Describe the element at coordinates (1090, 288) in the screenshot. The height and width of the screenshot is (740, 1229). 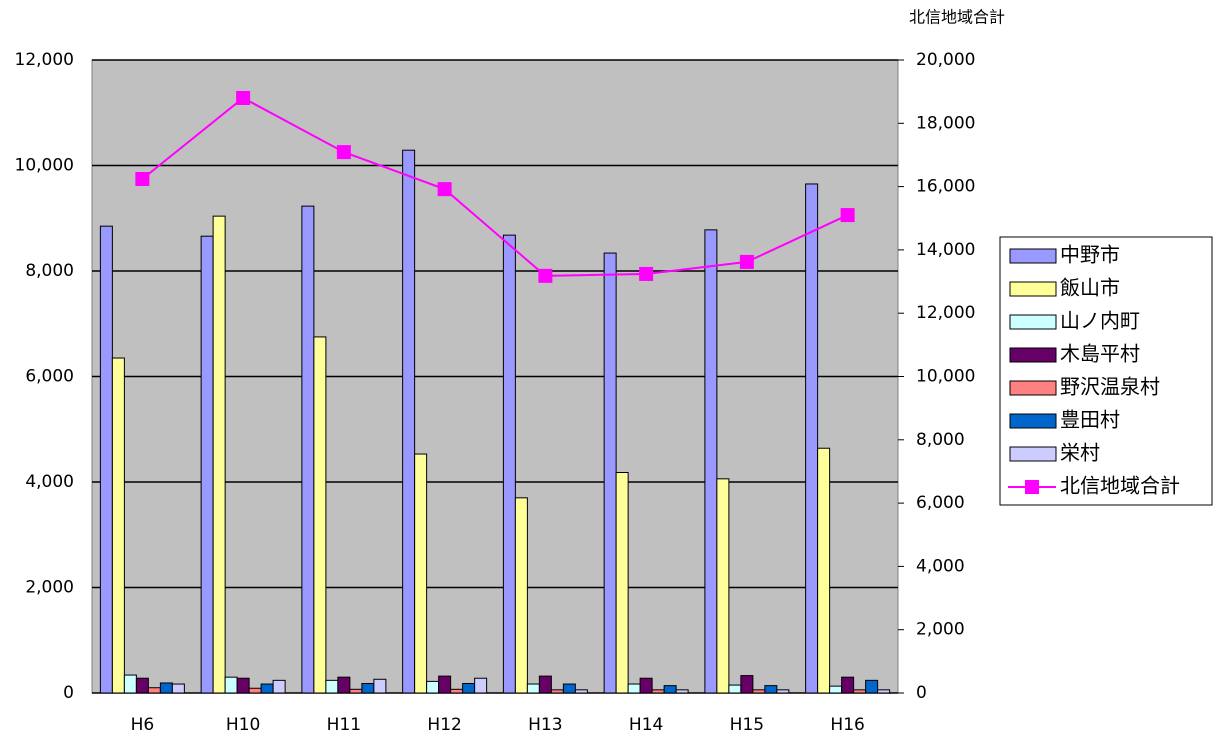
I see `legend-label: 飯山市` at that location.